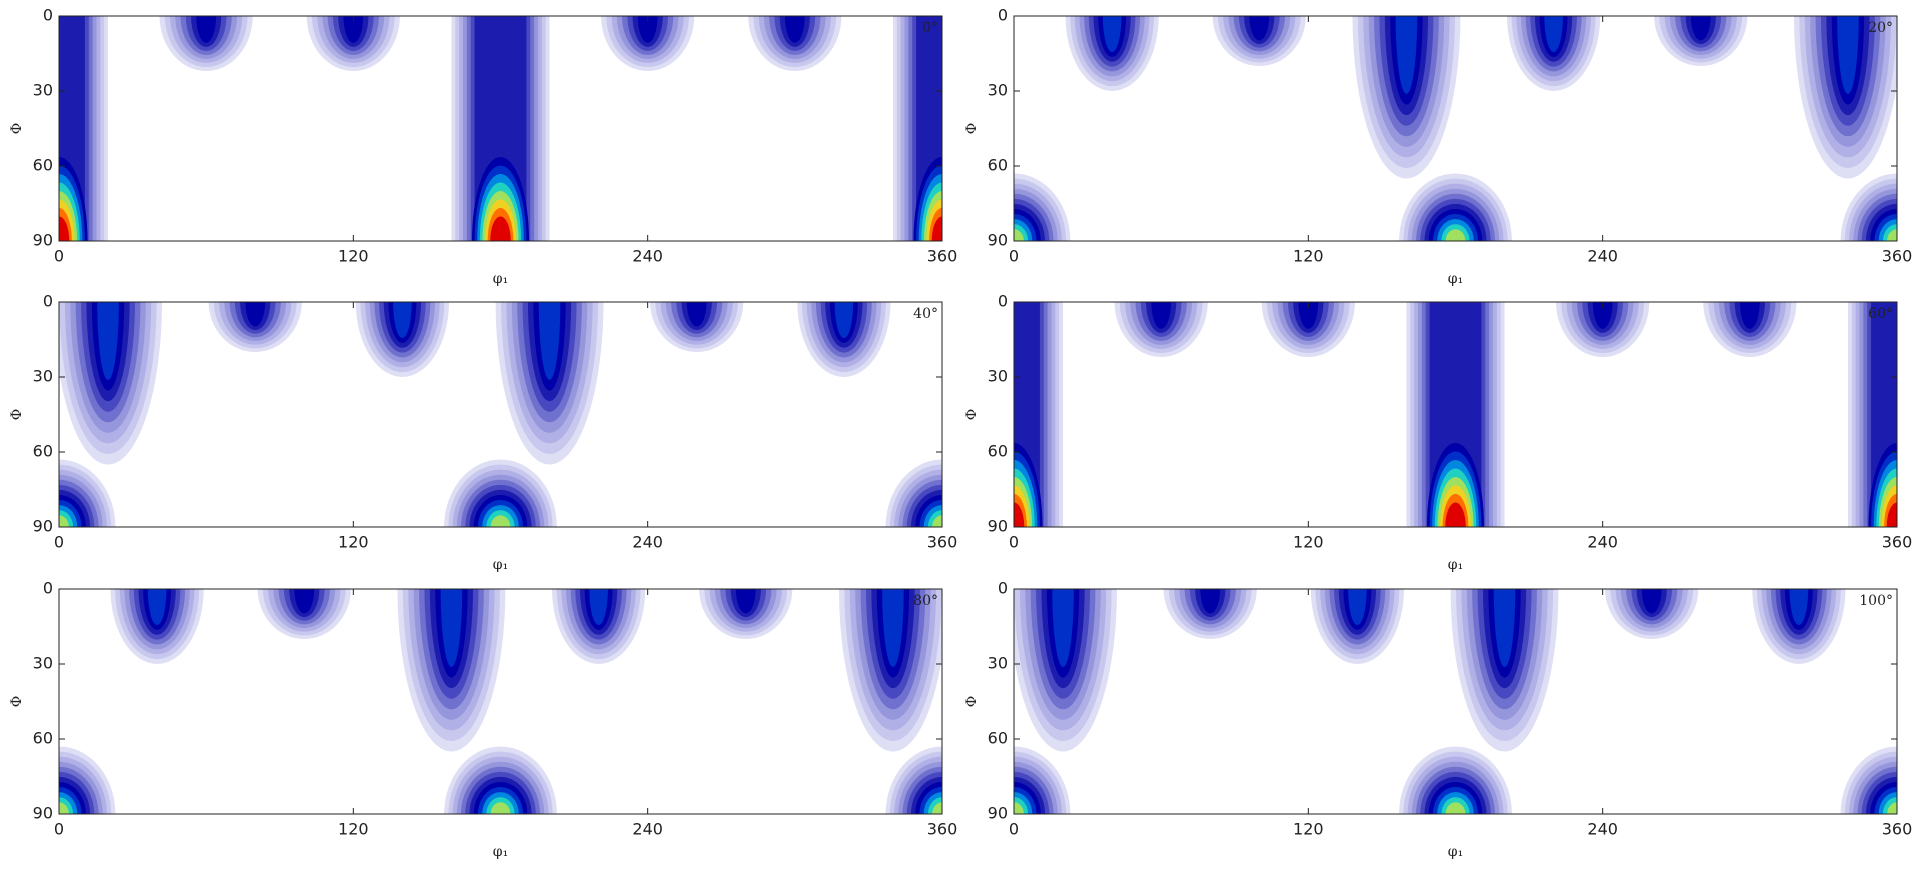 The image size is (1920, 884). Describe the element at coordinates (1880, 314) in the screenshot. I see `section-label: 60°` at that location.